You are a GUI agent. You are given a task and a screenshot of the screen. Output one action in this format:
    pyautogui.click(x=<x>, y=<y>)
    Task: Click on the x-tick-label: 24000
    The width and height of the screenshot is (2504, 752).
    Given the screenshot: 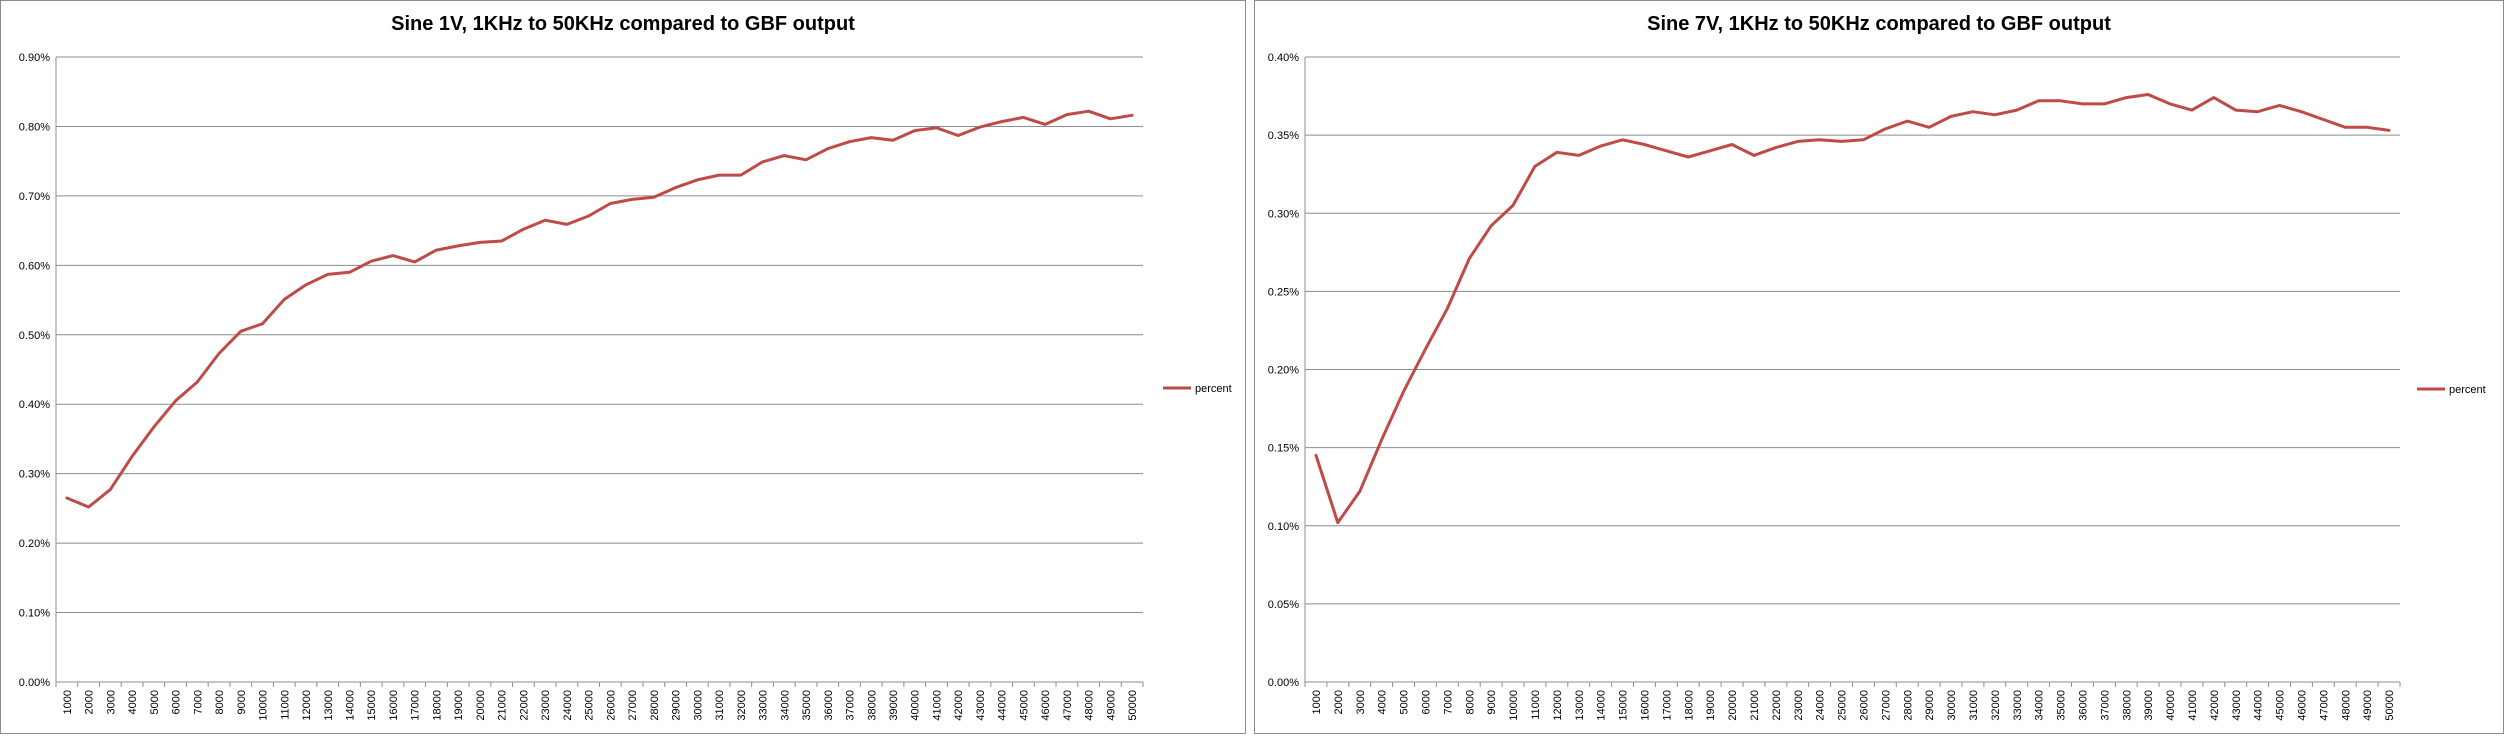 What is the action you would take?
    pyautogui.click(x=568, y=705)
    